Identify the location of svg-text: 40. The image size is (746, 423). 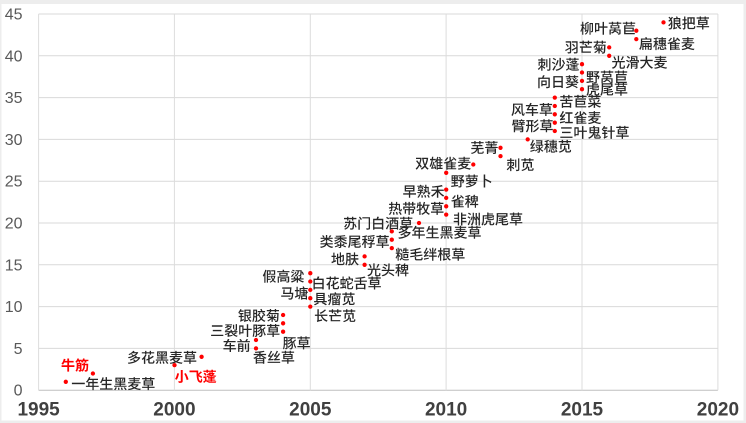
(14, 56).